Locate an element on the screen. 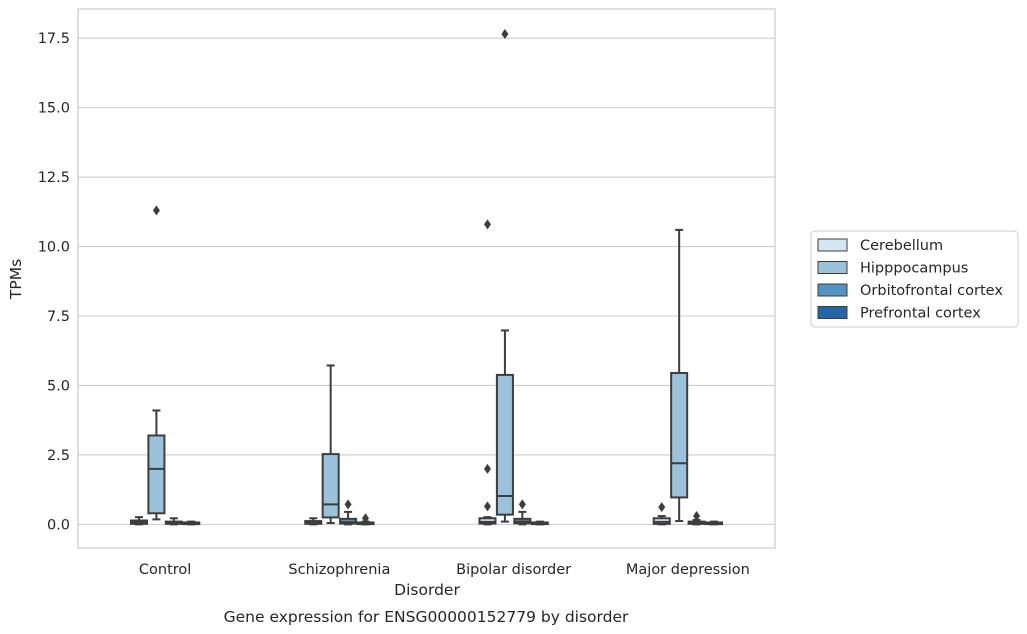 This screenshot has width=1027, height=634. box-prefrontal-cortex-bipolar-disorder is located at coordinates (539, 523).